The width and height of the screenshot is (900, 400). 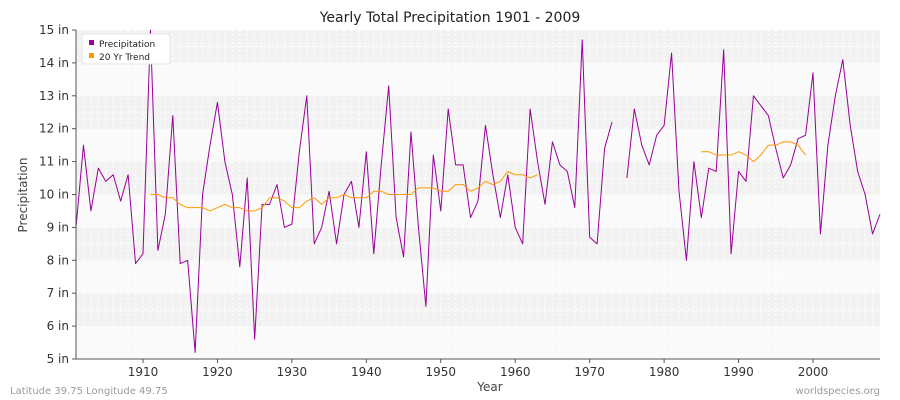 I want to click on legend-marker-trend, so click(x=91, y=55).